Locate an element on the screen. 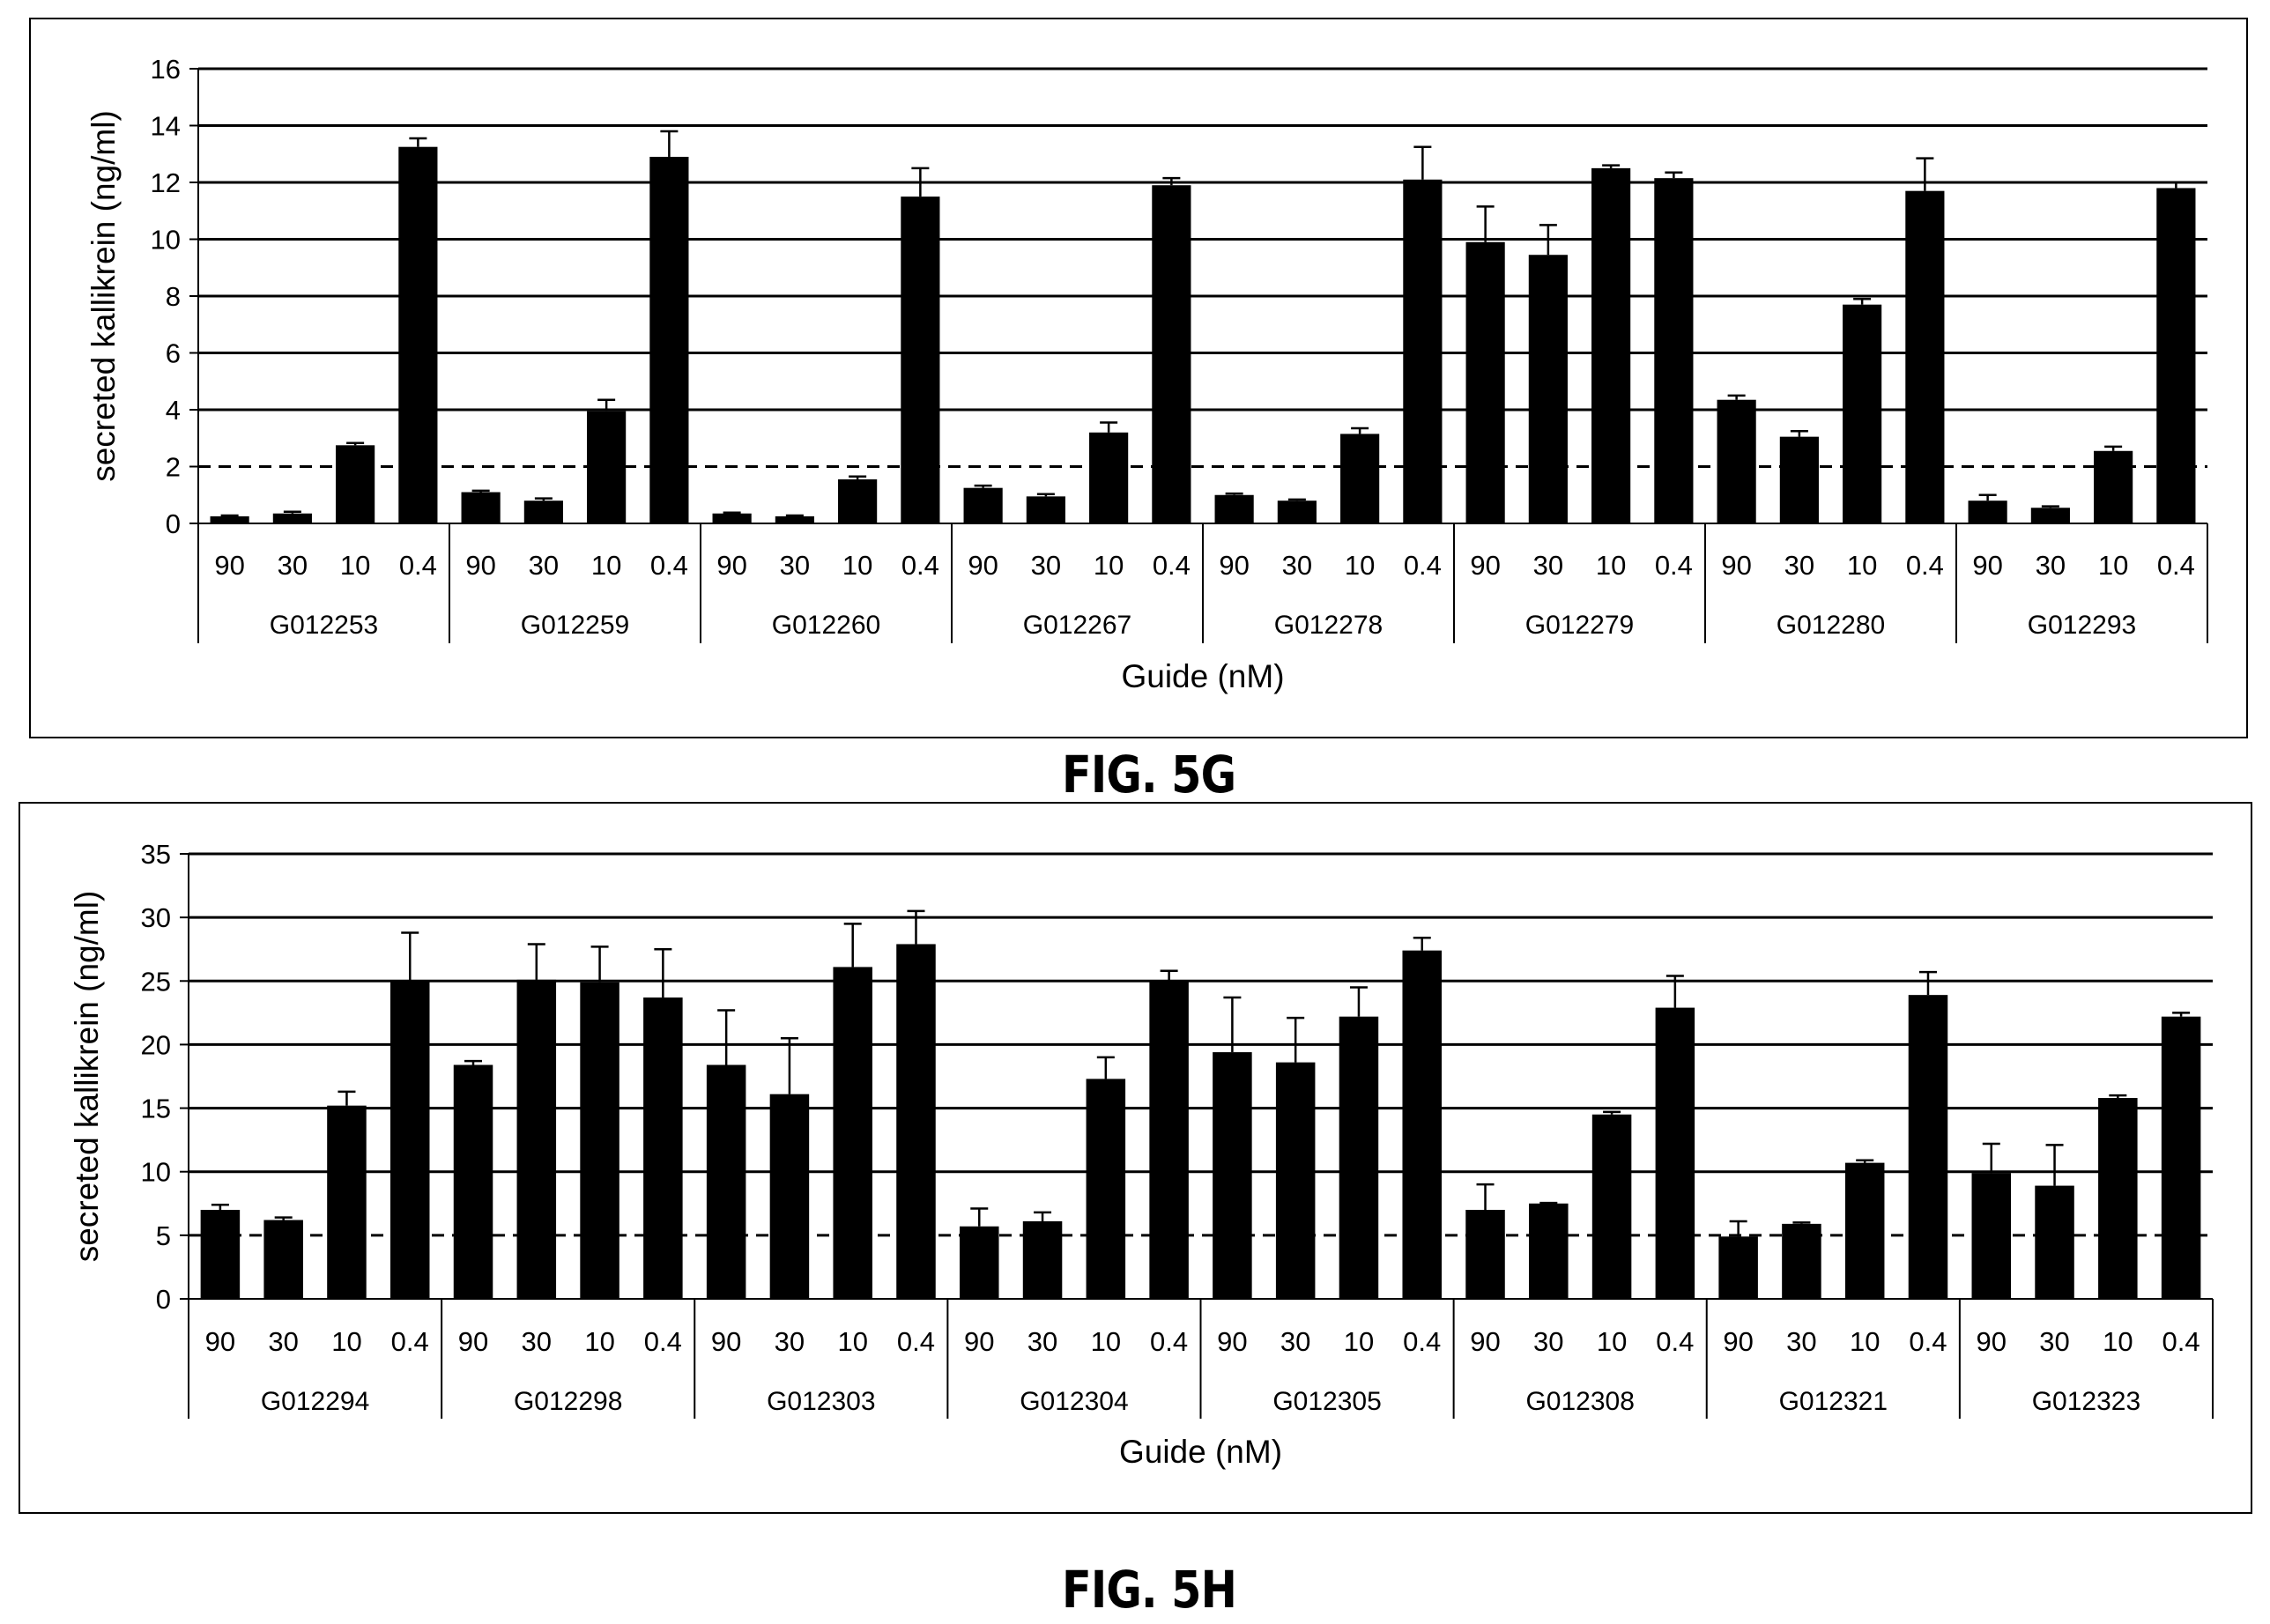  guide-label: G012280 is located at coordinates (1831, 625).